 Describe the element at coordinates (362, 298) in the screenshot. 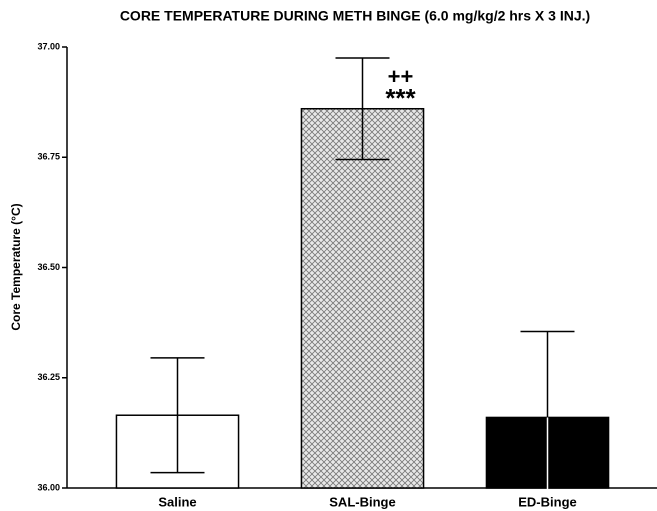

I see `bar` at that location.